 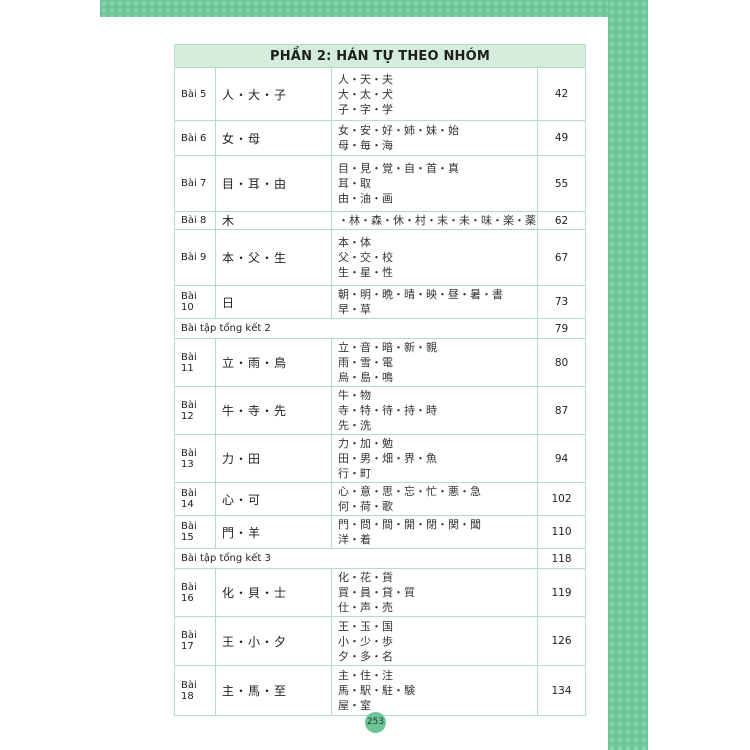 What do you see at coordinates (561, 532) in the screenshot?
I see `page-ref: 110` at bounding box center [561, 532].